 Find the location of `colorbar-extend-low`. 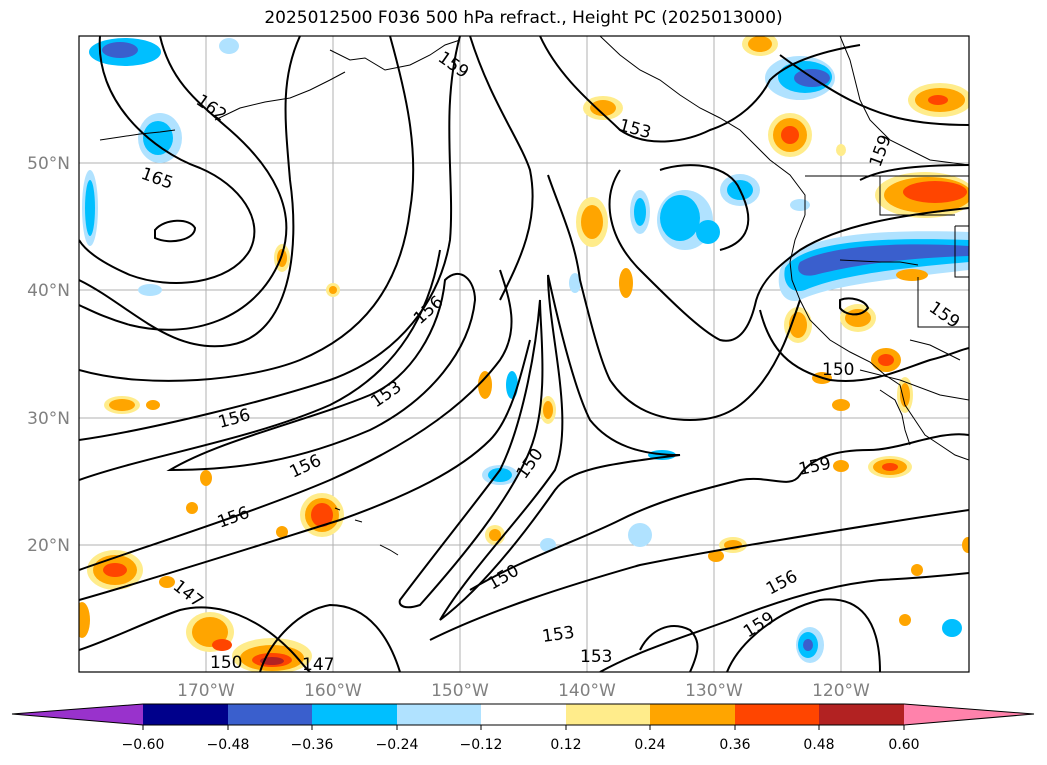

colorbar-extend-low is located at coordinates (77, 714).